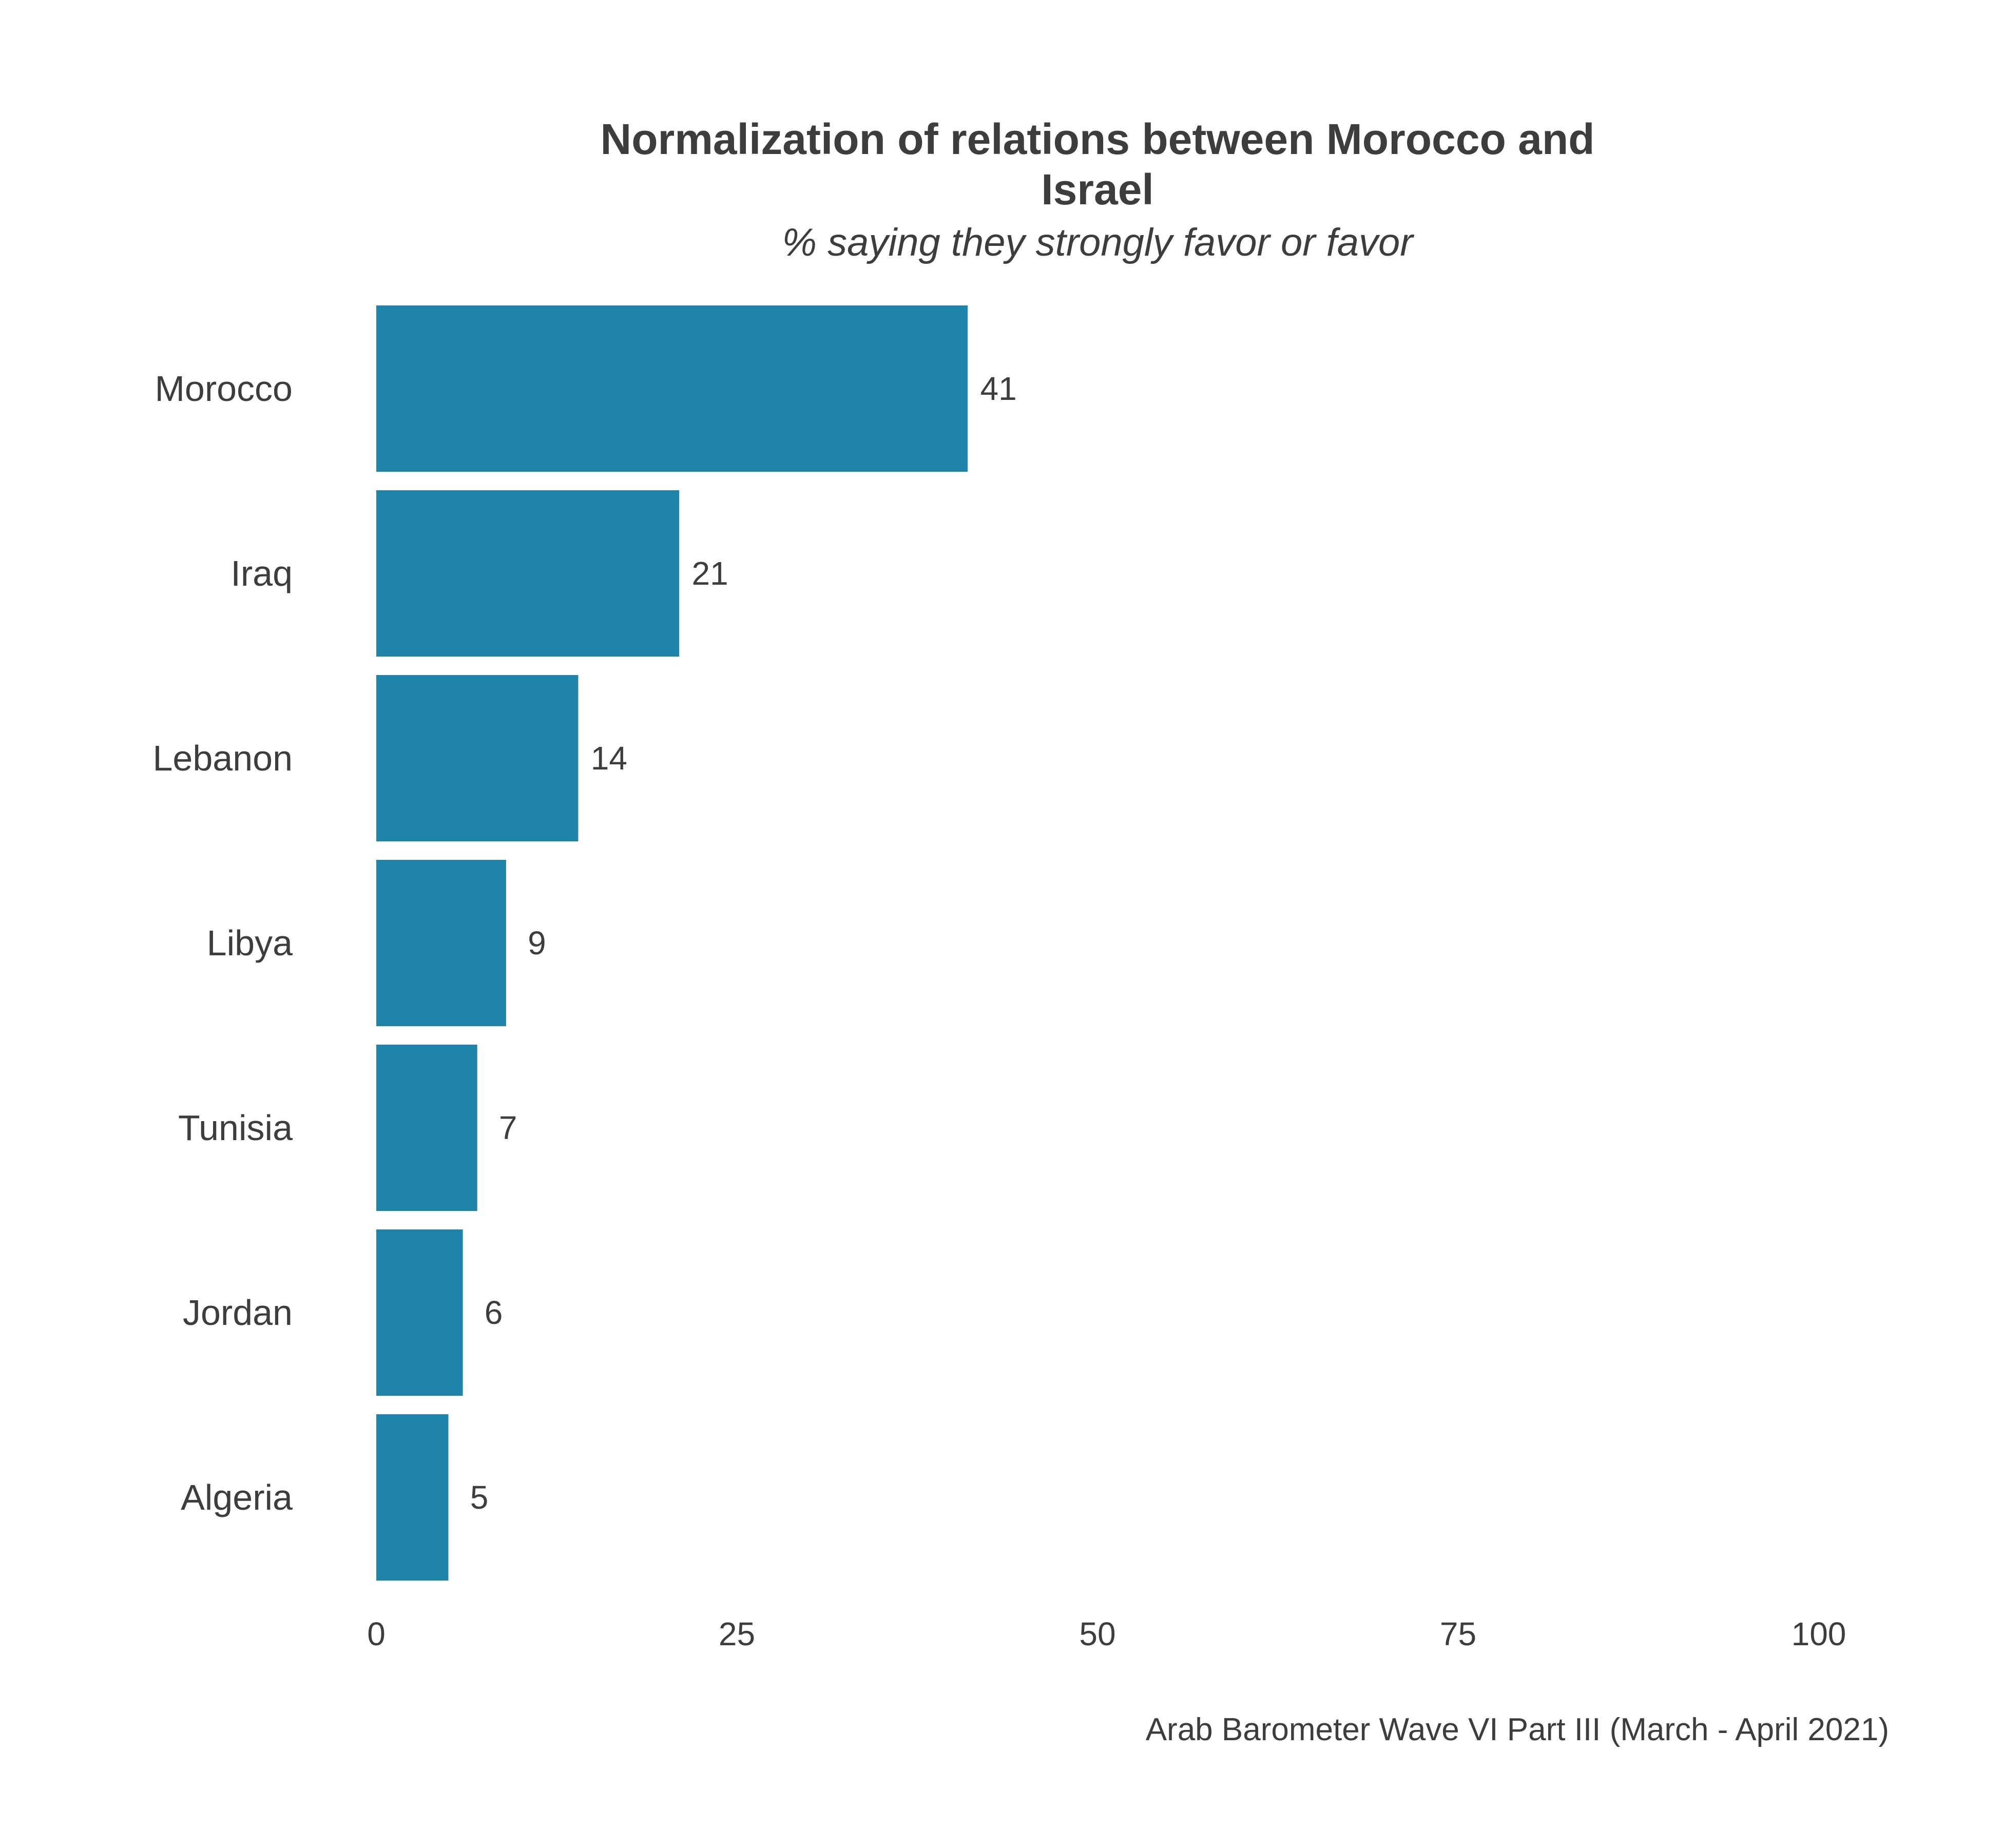  Describe the element at coordinates (477, 758) in the screenshot. I see `bar-lebanon` at that location.